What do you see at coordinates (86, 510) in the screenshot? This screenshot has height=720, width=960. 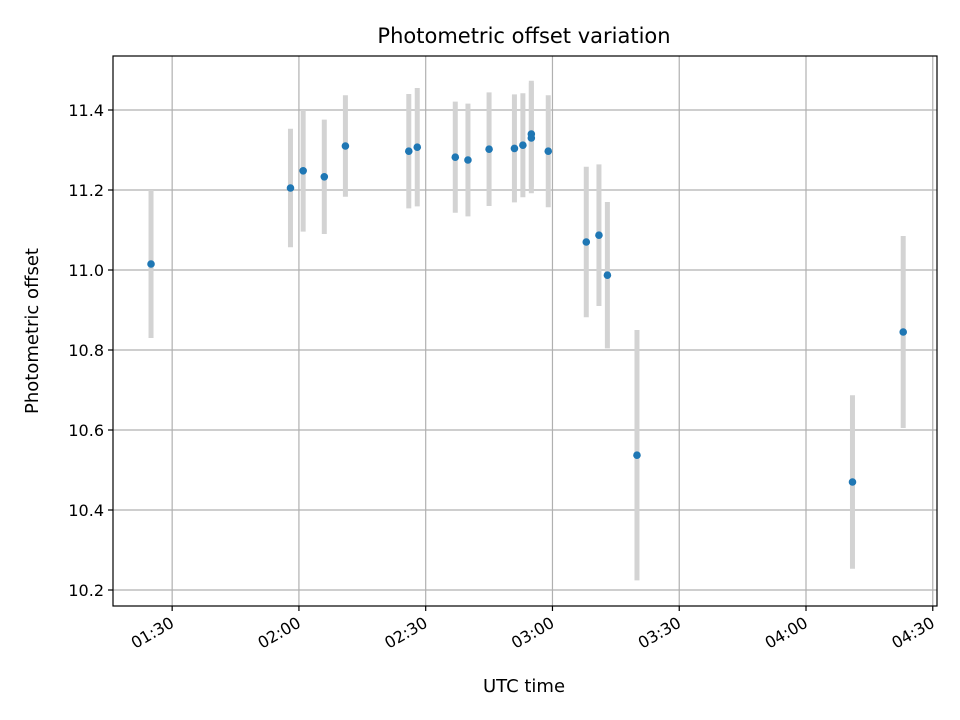 I see `y-tick-label: 10.4` at bounding box center [86, 510].